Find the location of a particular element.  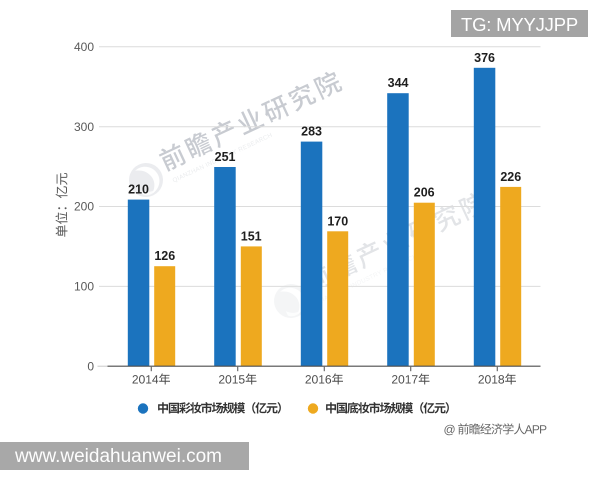

svg-text: 170 is located at coordinates (337, 221).